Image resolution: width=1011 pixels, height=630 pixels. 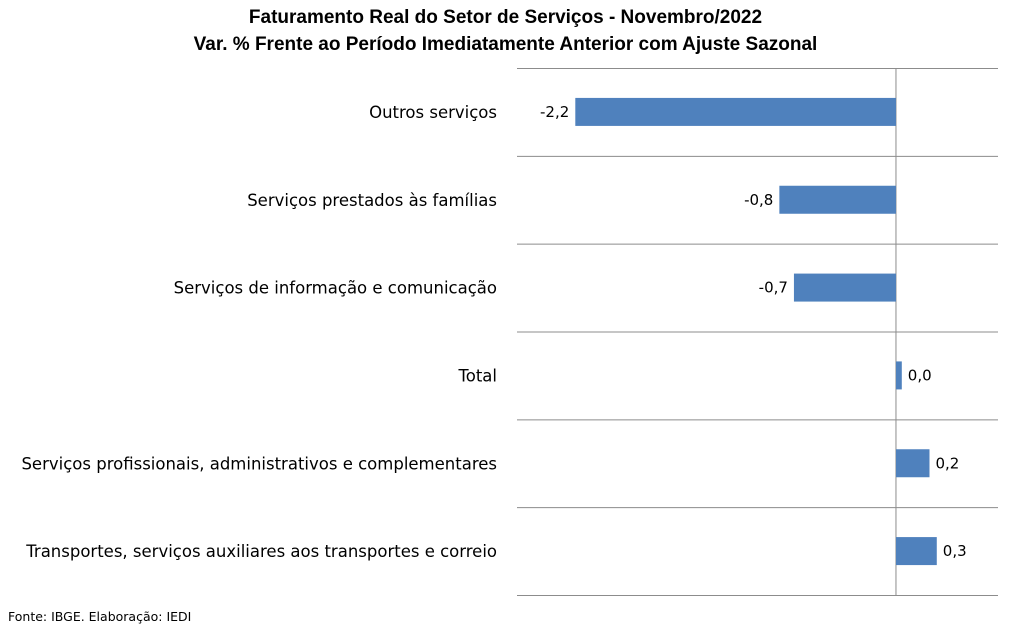 I want to click on category-label: Total, so click(x=477, y=375).